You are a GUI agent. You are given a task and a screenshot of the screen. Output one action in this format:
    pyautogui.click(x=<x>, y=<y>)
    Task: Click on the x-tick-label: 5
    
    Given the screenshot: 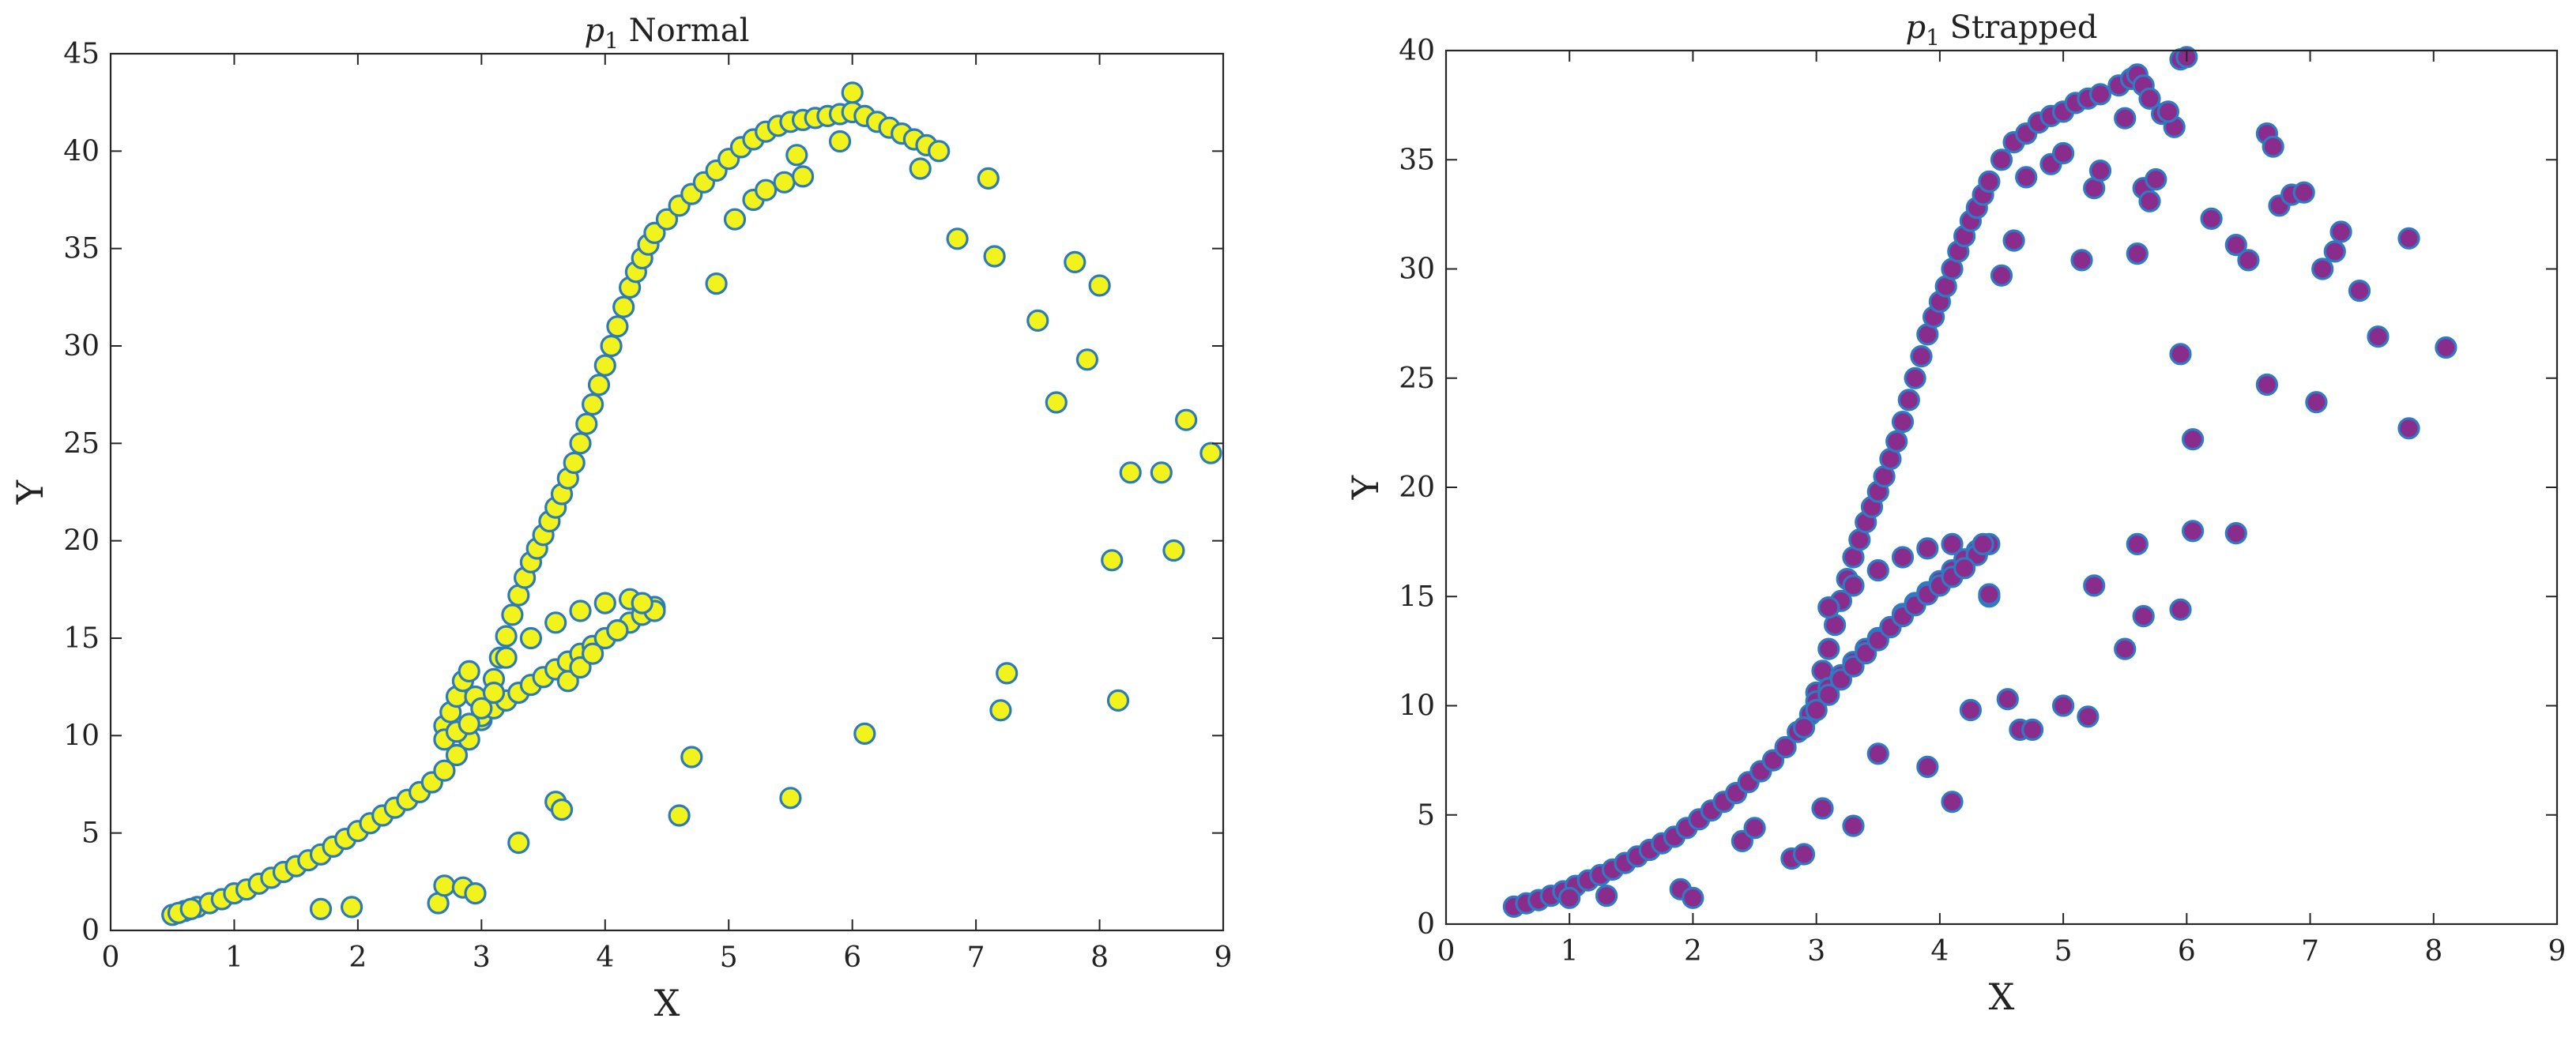 What is the action you would take?
    pyautogui.click(x=729, y=957)
    